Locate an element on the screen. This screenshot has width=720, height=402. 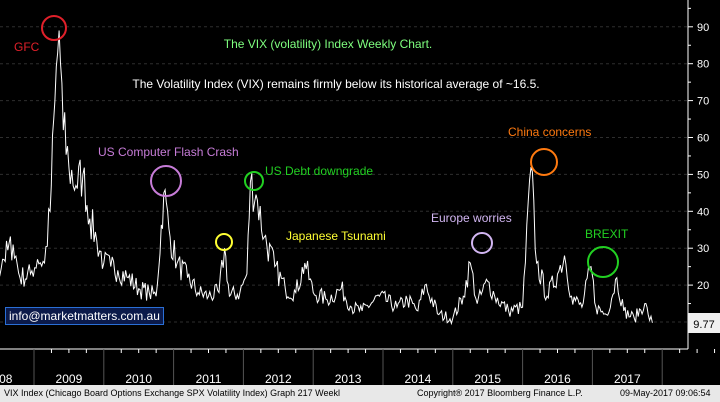
event-label: GFC is located at coordinates (27, 47).